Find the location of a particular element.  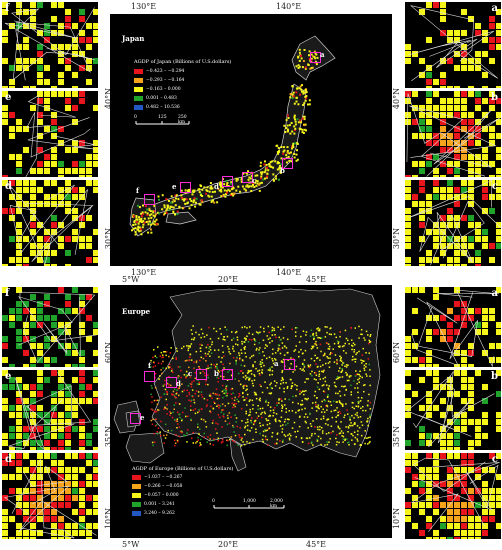

japan-coord-right-30: 30°N is located at coordinates (397, 238).